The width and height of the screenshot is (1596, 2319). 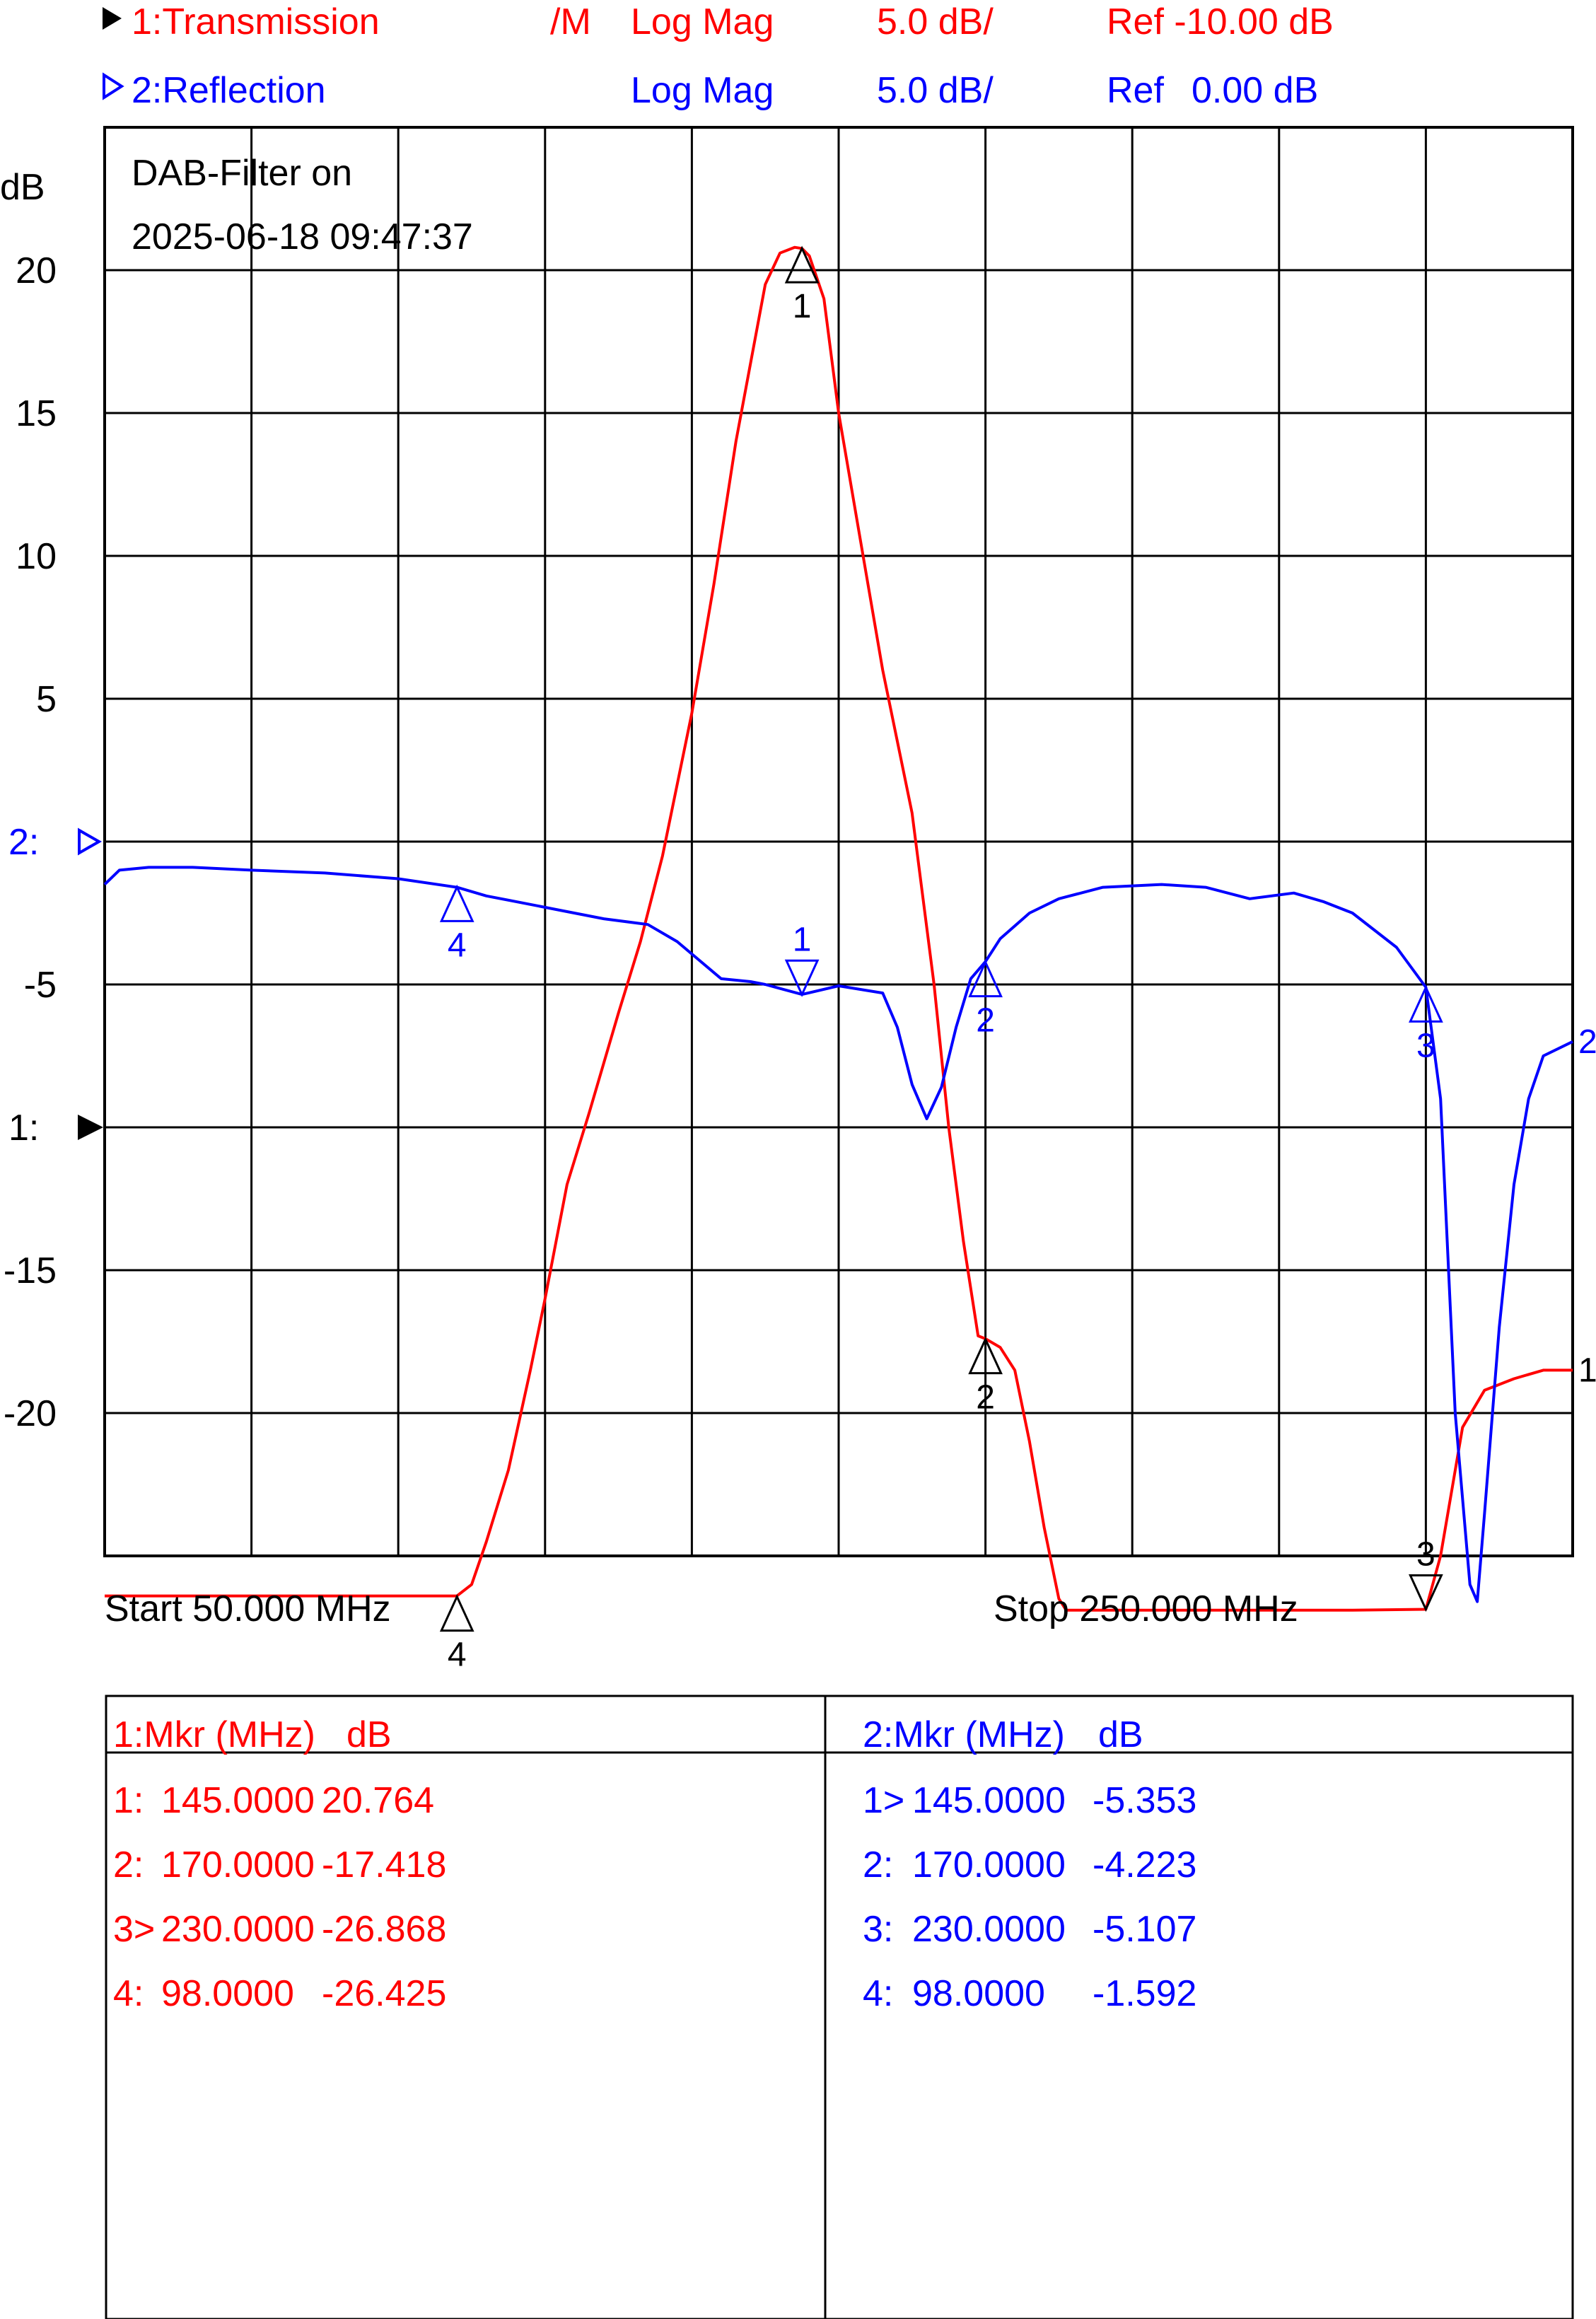 I want to click on trace-2-end-label: 2, so click(x=1587, y=1042).